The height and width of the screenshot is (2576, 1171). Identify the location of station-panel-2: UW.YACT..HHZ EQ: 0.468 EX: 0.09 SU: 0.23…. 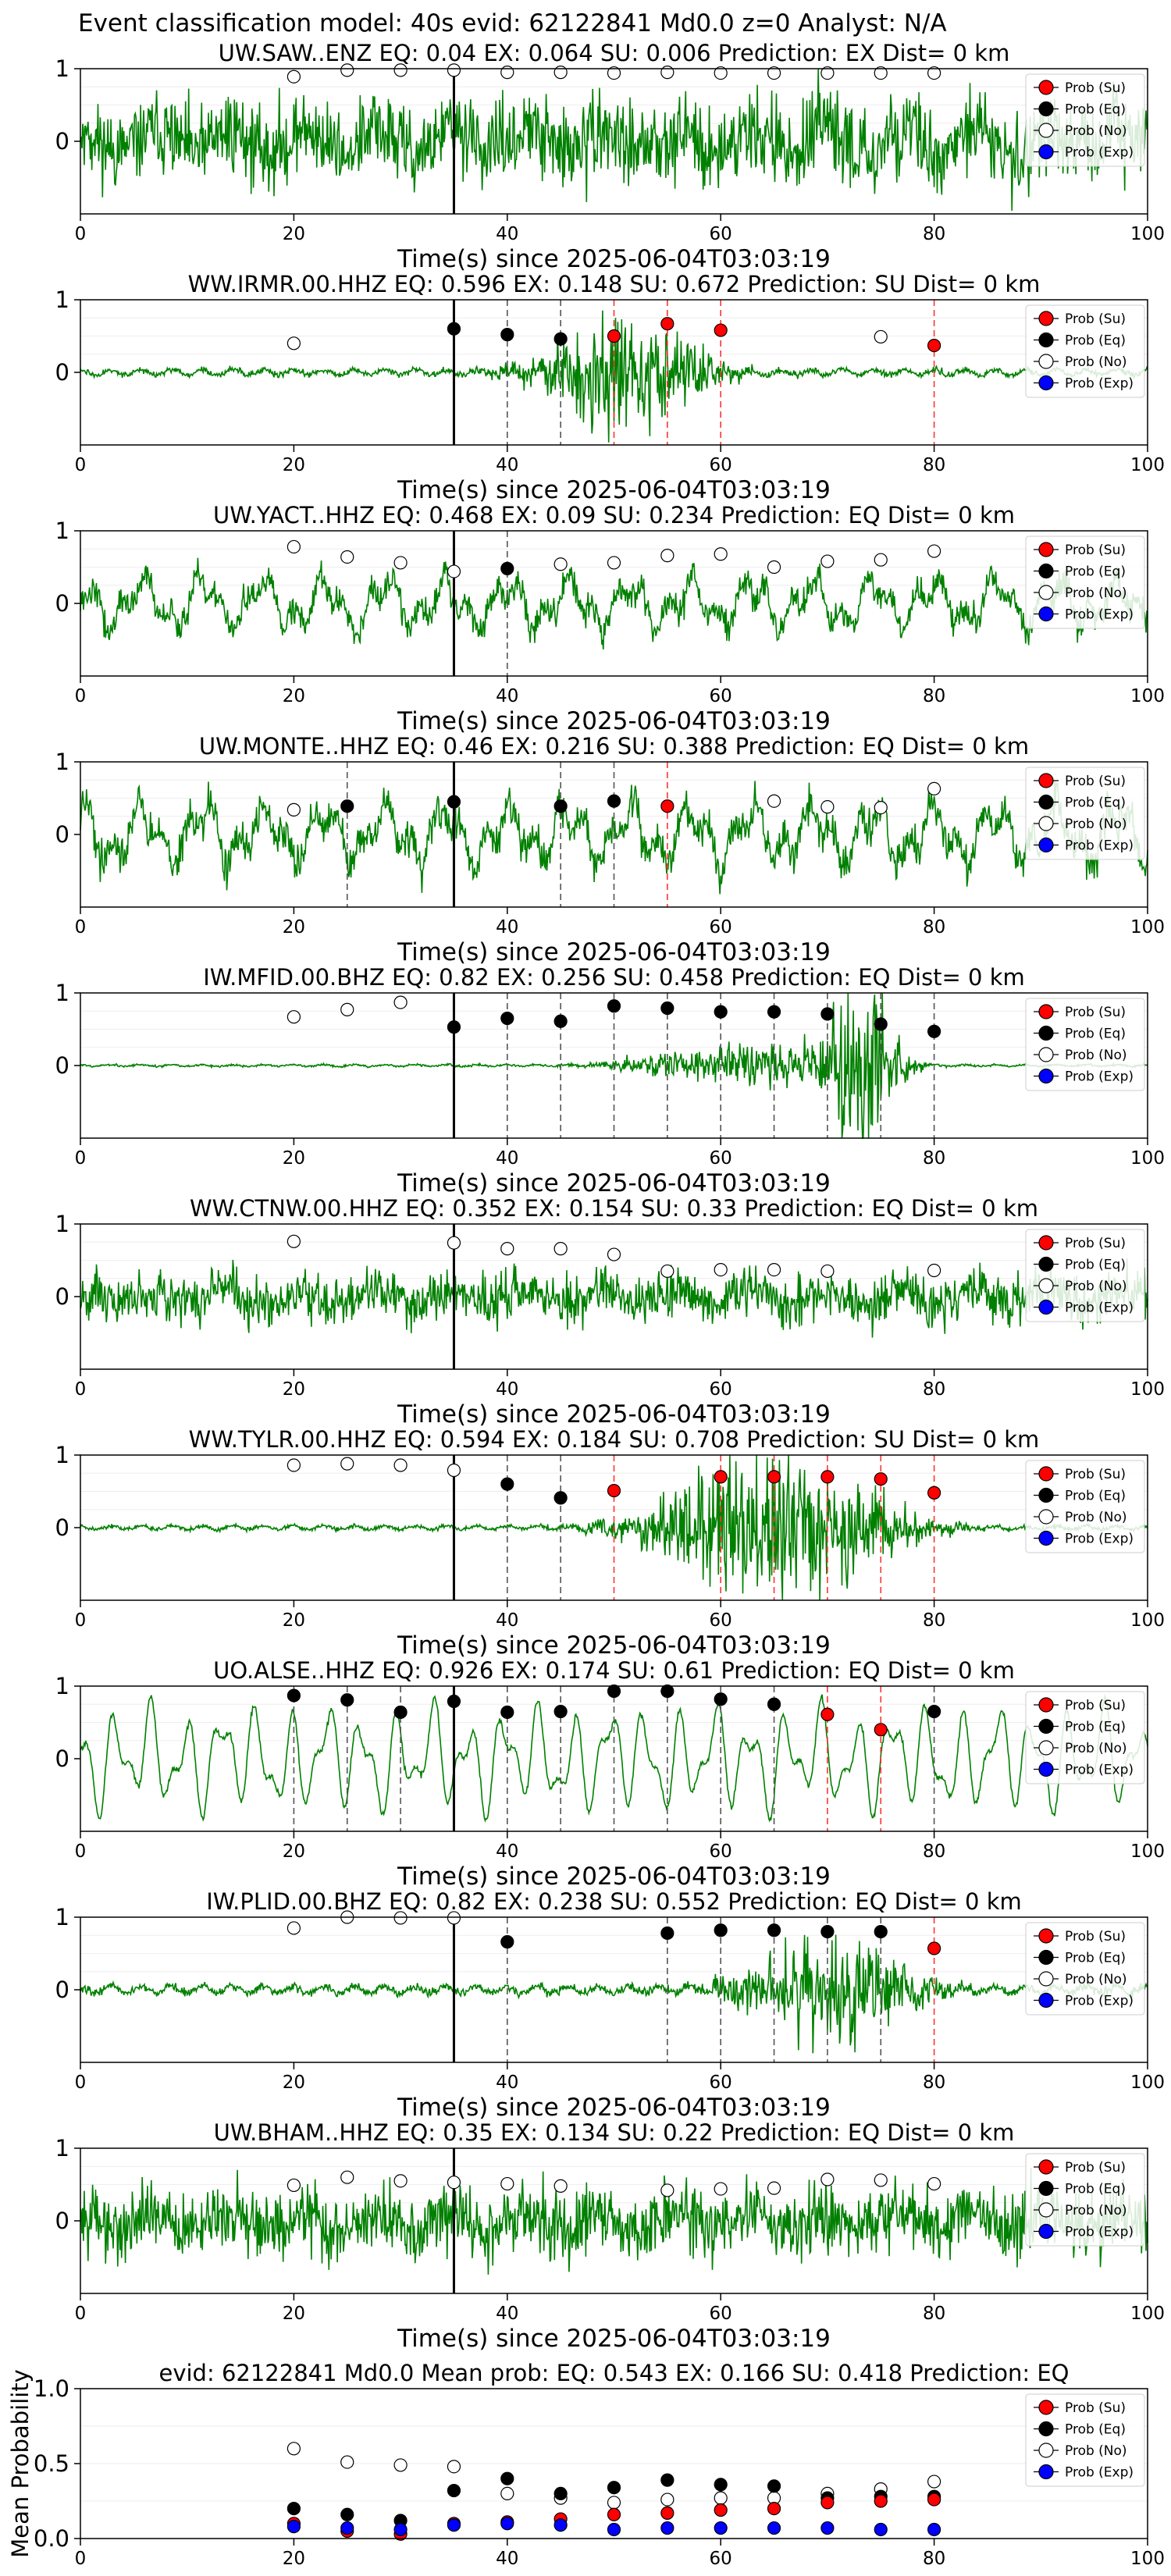
(610, 618).